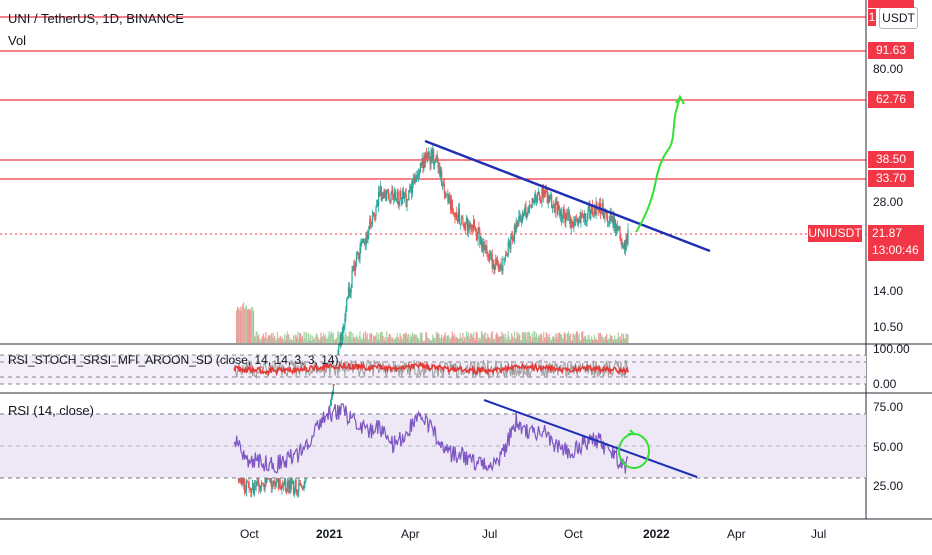  What do you see at coordinates (433, 439) in the screenshot?
I see `rsi-pane` at bounding box center [433, 439].